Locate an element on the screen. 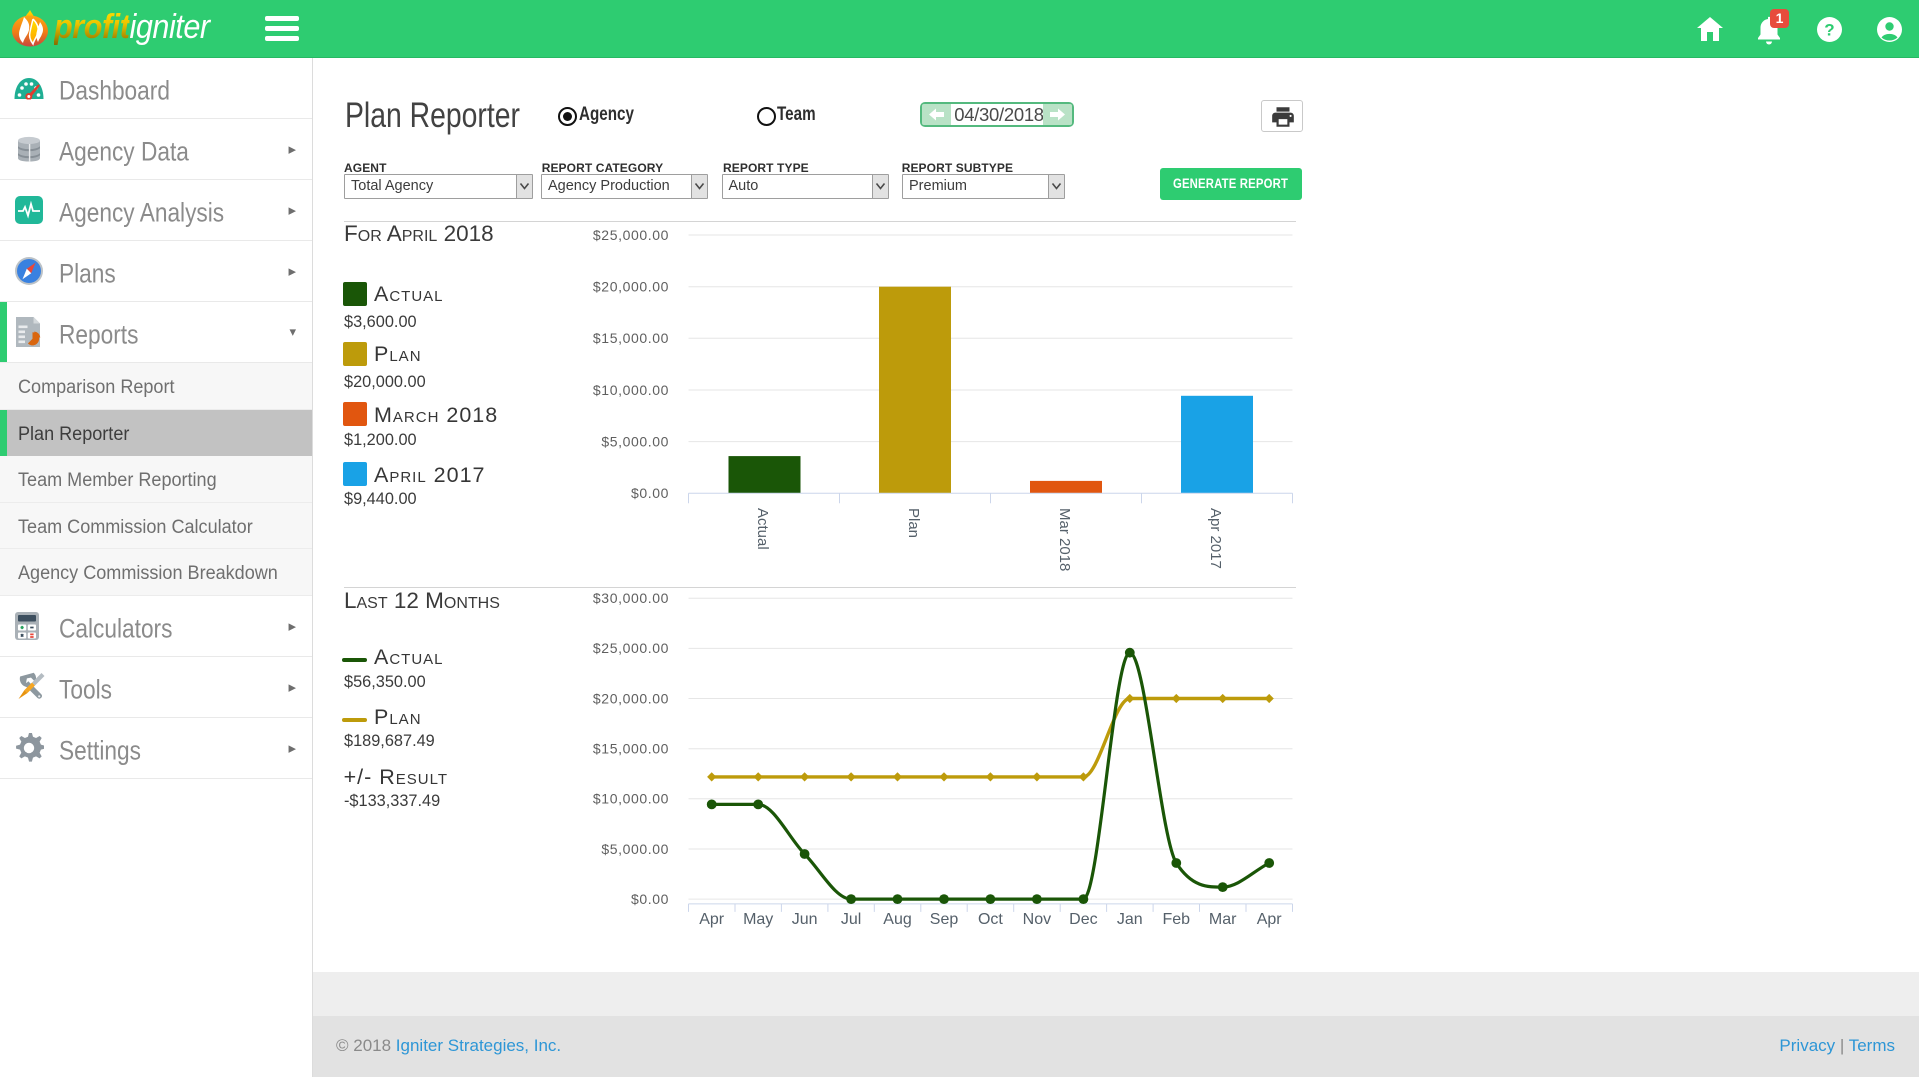 The width and height of the screenshot is (1919, 1077). svg-text: Actual is located at coordinates (762, 529).